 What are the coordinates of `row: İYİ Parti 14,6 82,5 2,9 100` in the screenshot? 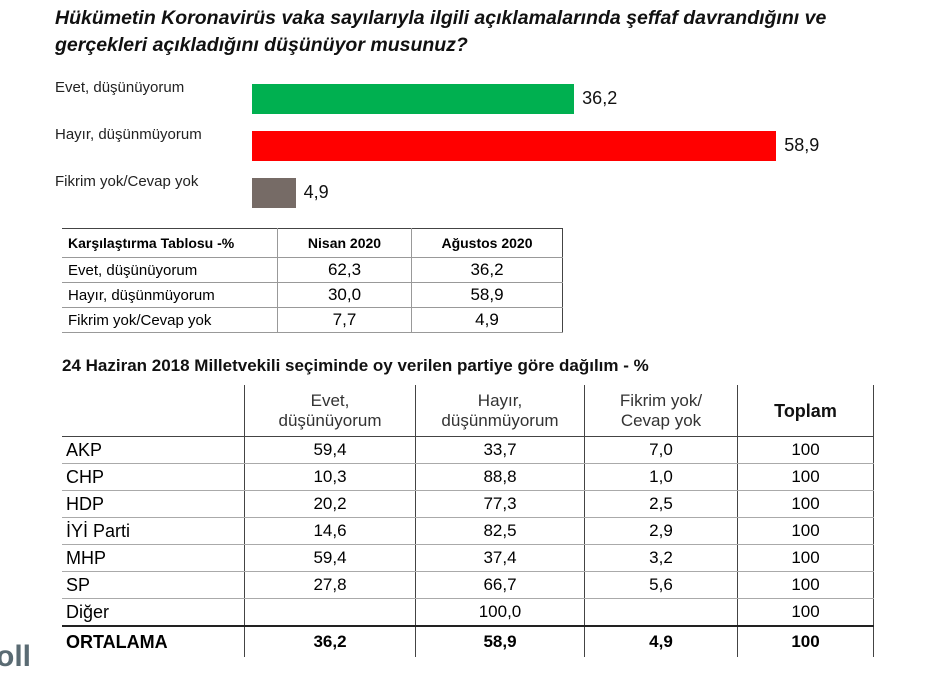 It's located at (468, 531).